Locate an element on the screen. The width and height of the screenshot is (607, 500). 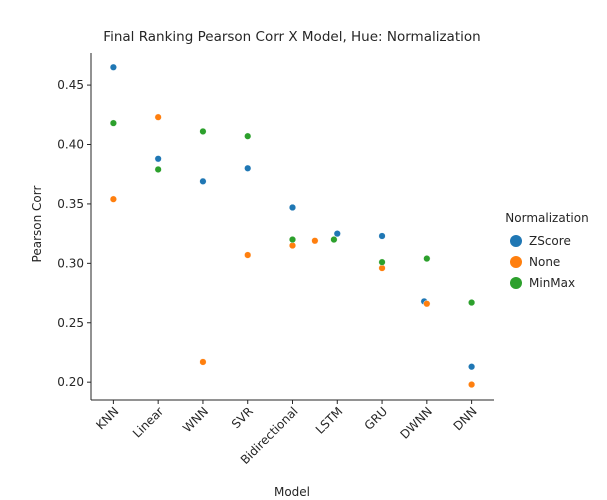
legend-title: Normalization is located at coordinates (546, 218).